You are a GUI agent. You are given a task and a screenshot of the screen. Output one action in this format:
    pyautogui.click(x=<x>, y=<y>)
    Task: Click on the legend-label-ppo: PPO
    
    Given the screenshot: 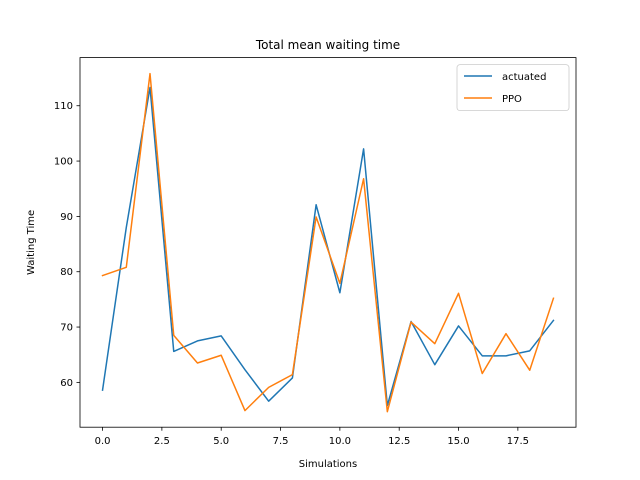 What is the action you would take?
    pyautogui.click(x=512, y=99)
    